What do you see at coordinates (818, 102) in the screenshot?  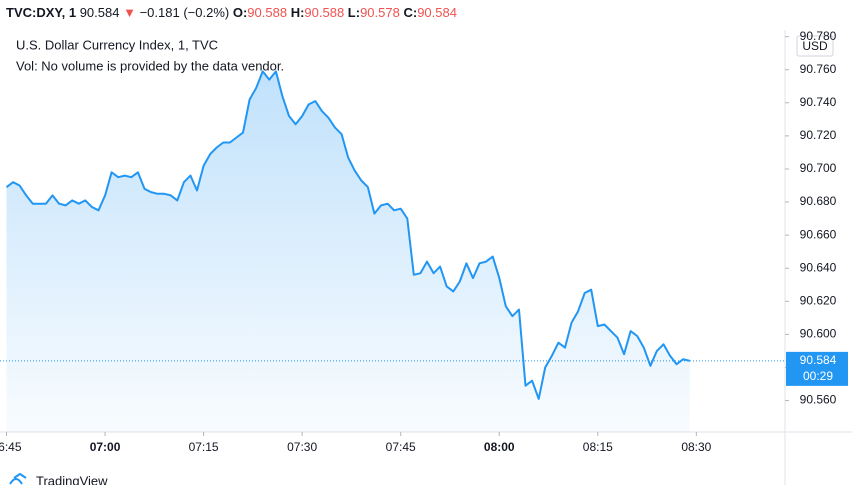 I see `y-tick-label: 90.740` at bounding box center [818, 102].